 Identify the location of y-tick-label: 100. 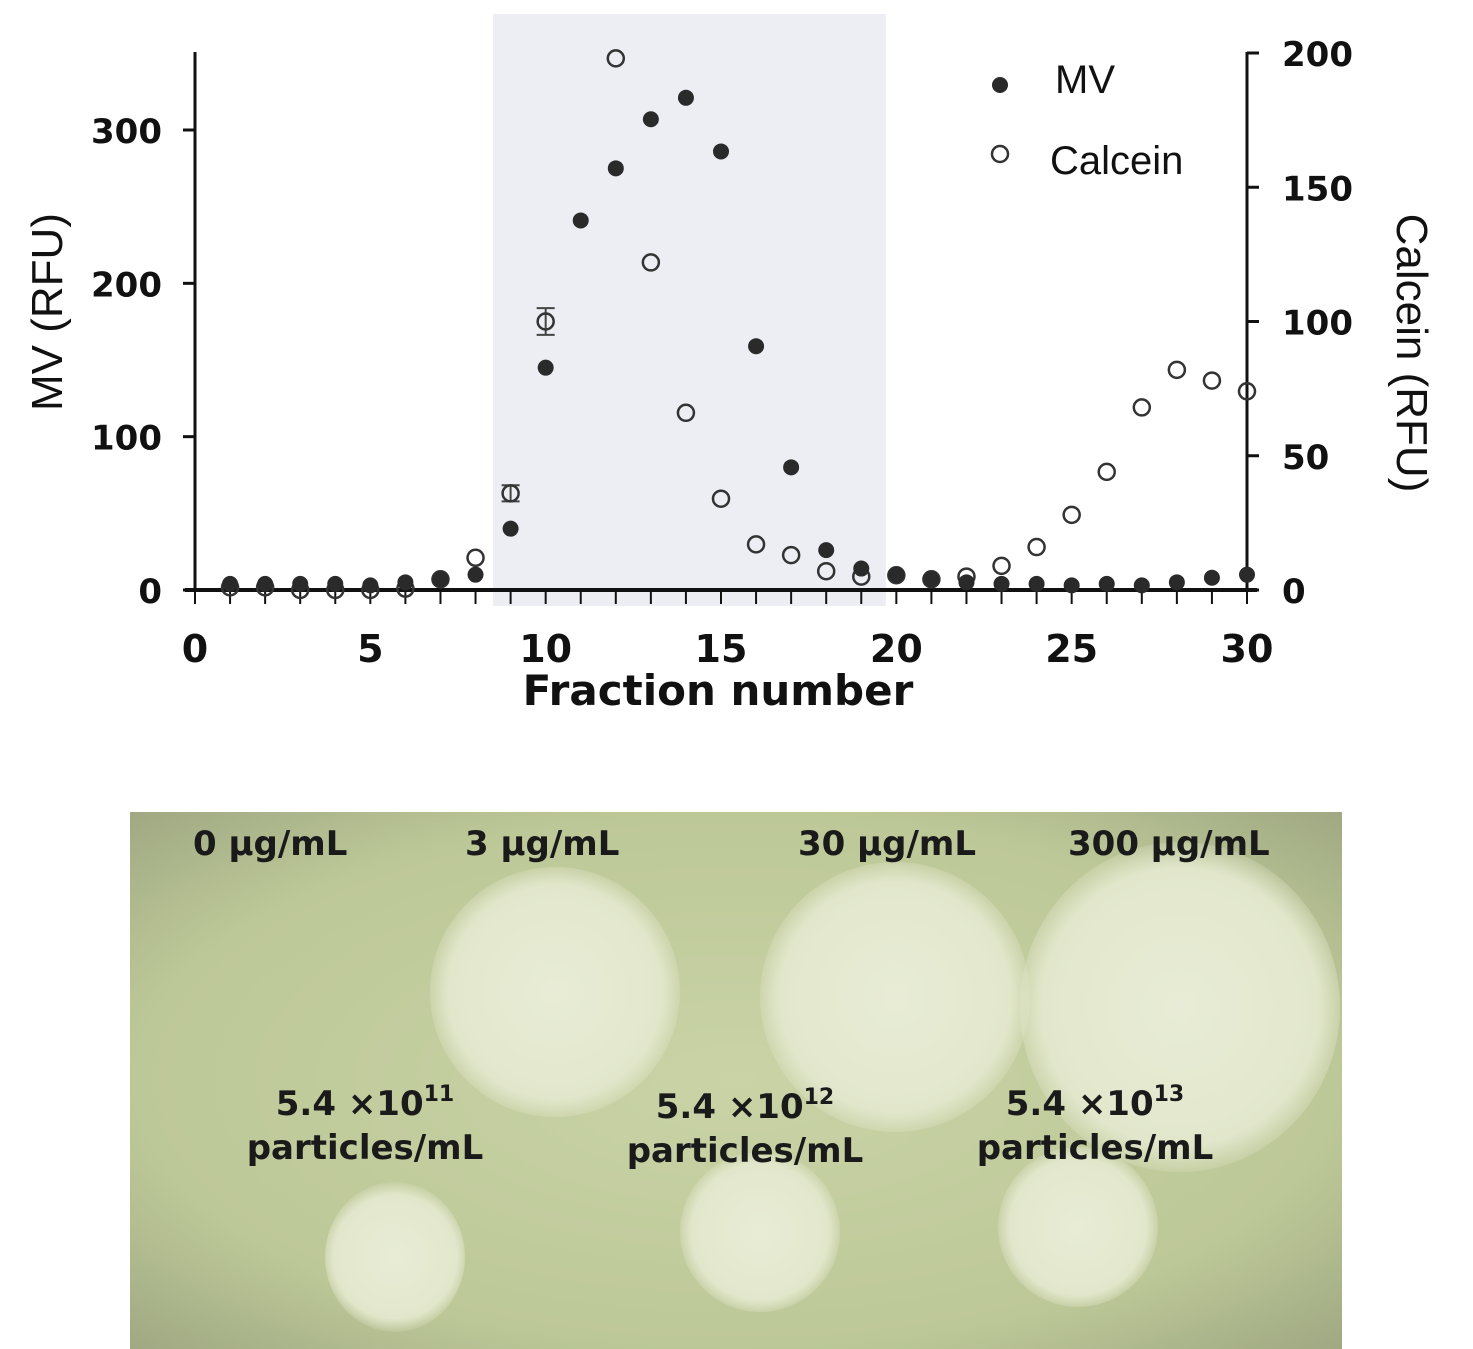
(126, 439).